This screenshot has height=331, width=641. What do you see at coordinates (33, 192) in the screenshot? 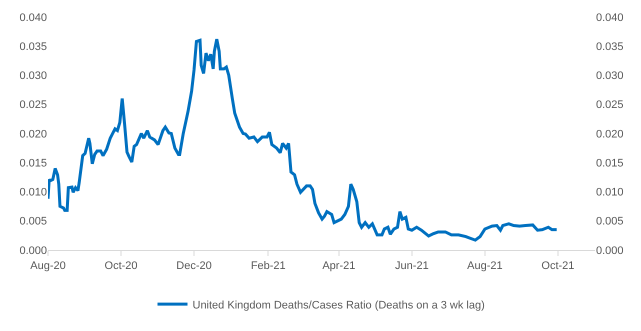
I see `y-tick-label: 0.010` at bounding box center [33, 192].